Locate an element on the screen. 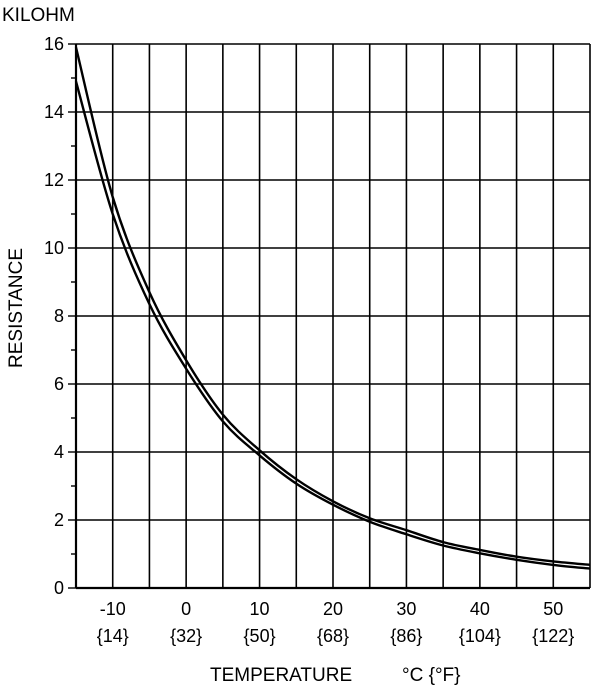 The height and width of the screenshot is (691, 592). y-tick-label: 8 is located at coordinates (59, 316).